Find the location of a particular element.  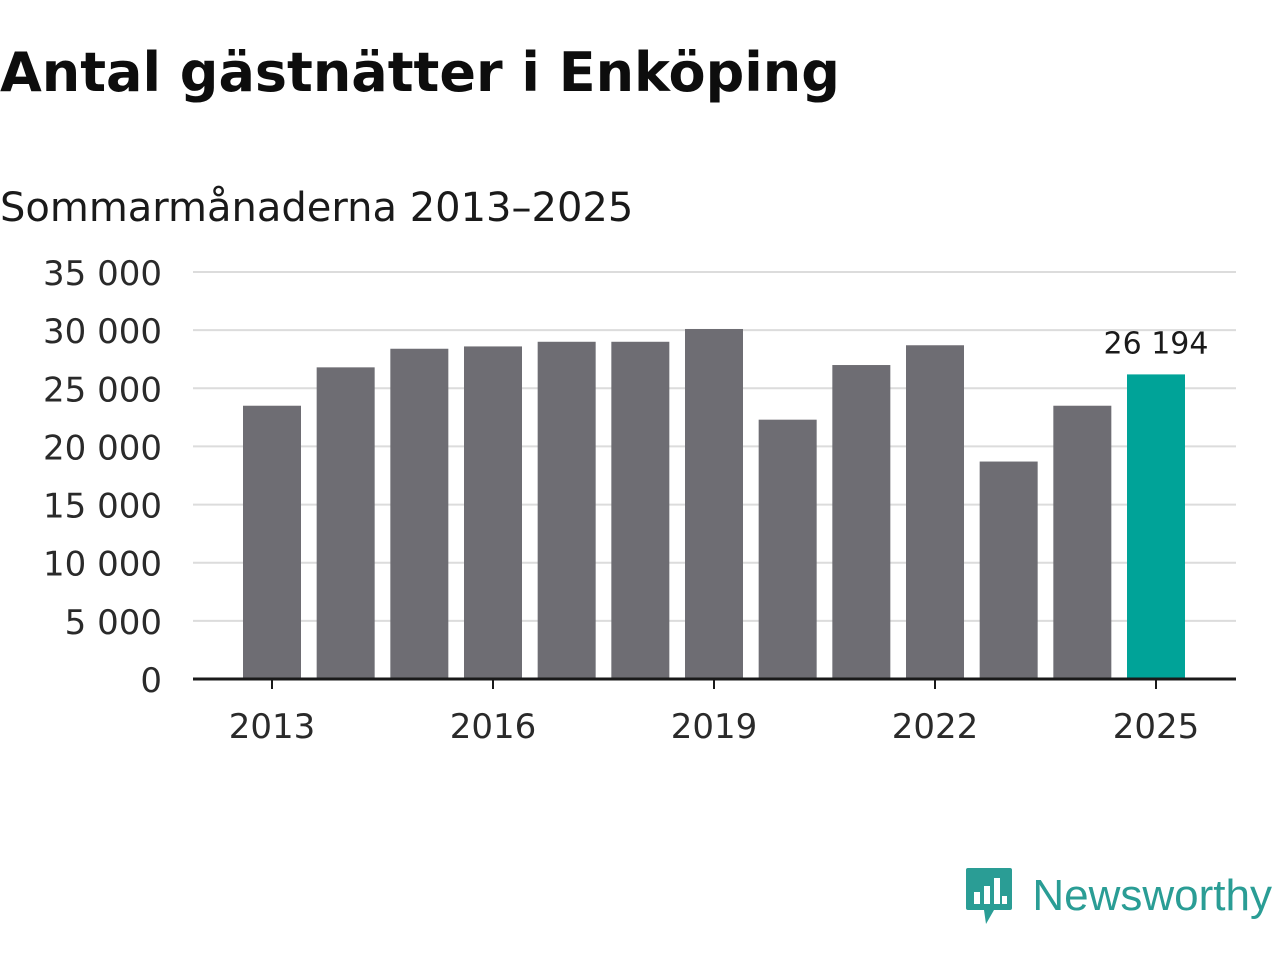

y-tick-label: 10 000 is located at coordinates (102, 565).